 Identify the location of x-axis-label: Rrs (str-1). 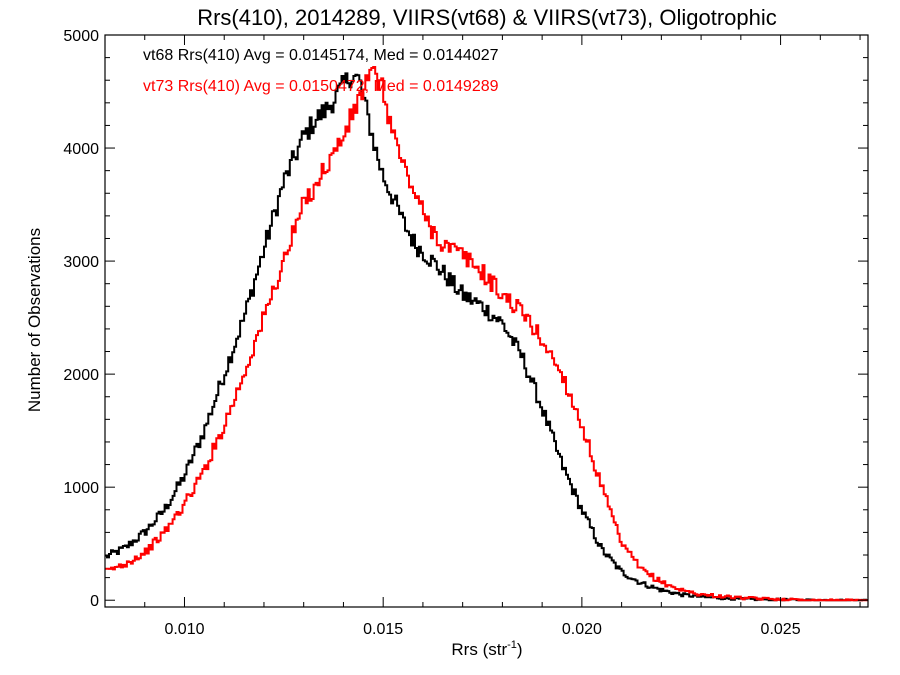
(486, 649).